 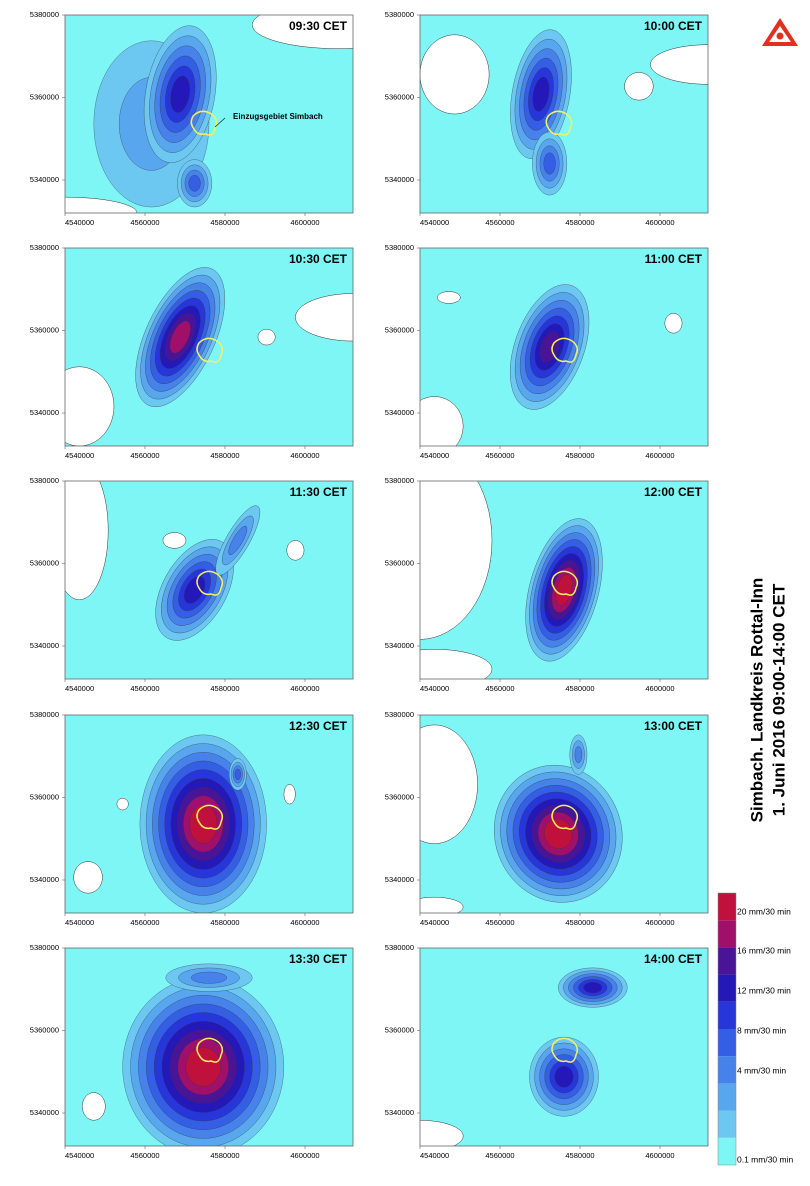 What do you see at coordinates (780, 32) in the screenshot?
I see `logo` at bounding box center [780, 32].